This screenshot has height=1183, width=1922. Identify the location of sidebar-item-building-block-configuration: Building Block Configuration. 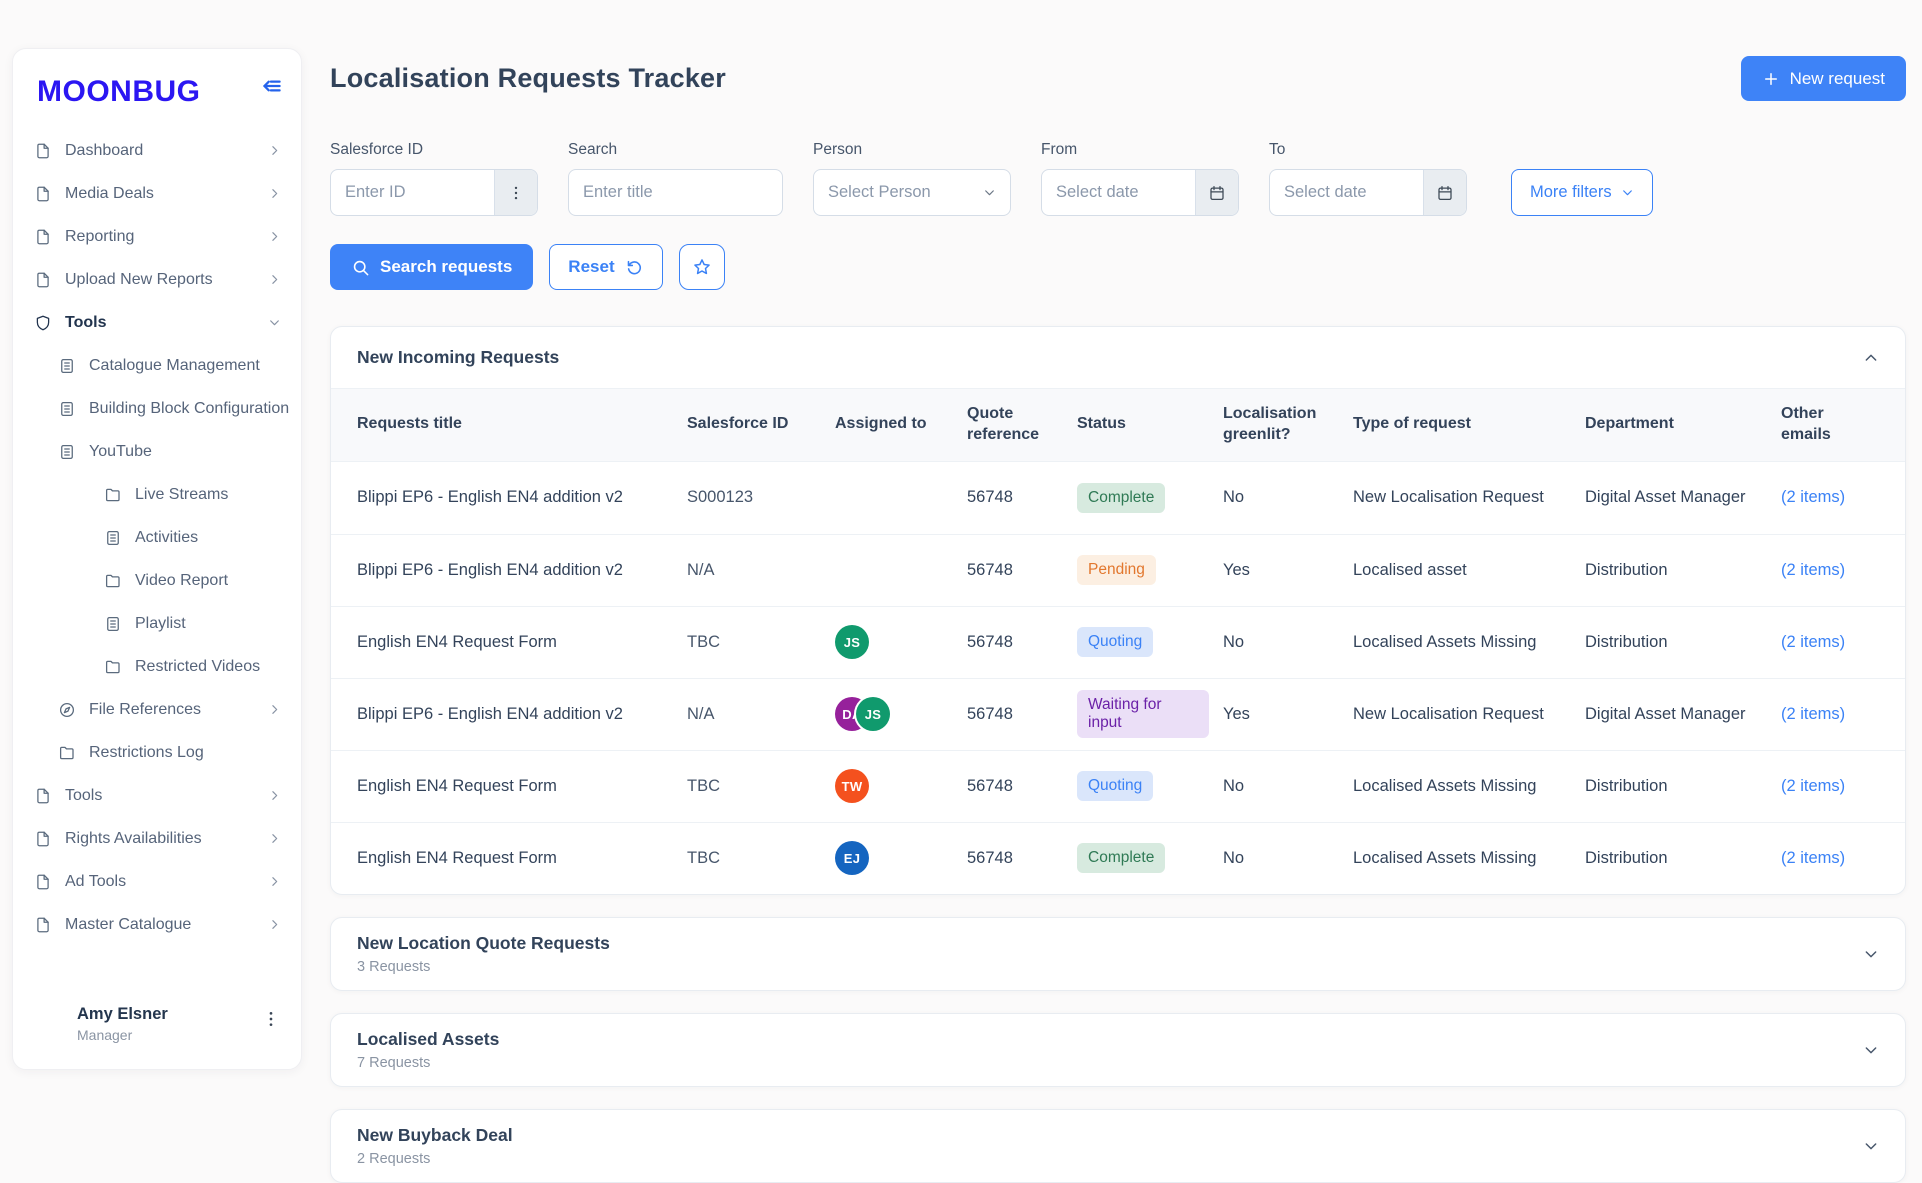
(157, 408).